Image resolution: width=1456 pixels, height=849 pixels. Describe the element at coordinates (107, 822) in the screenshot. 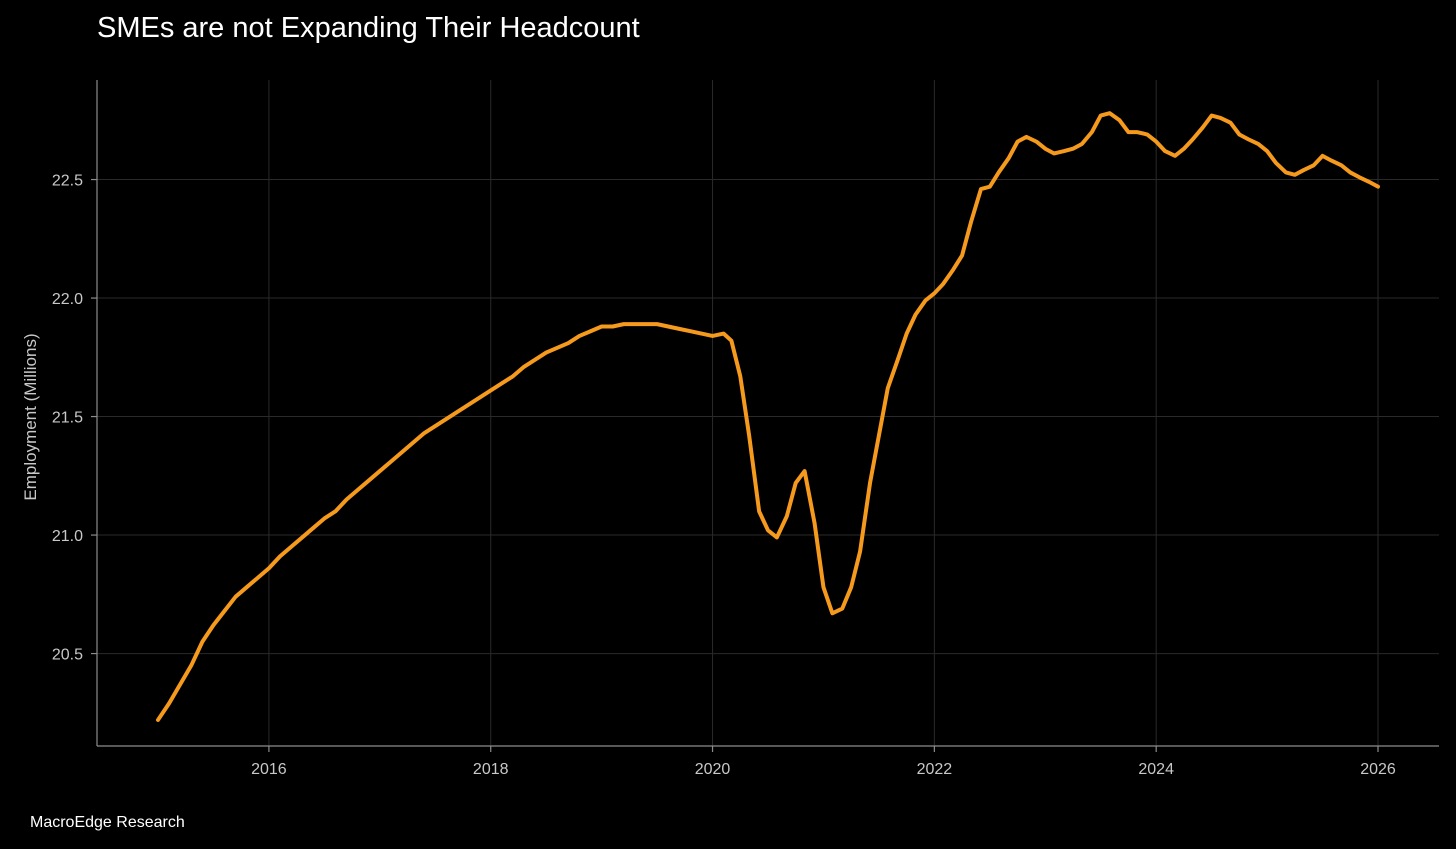

I see `source-label: MacroEdge Research` at that location.